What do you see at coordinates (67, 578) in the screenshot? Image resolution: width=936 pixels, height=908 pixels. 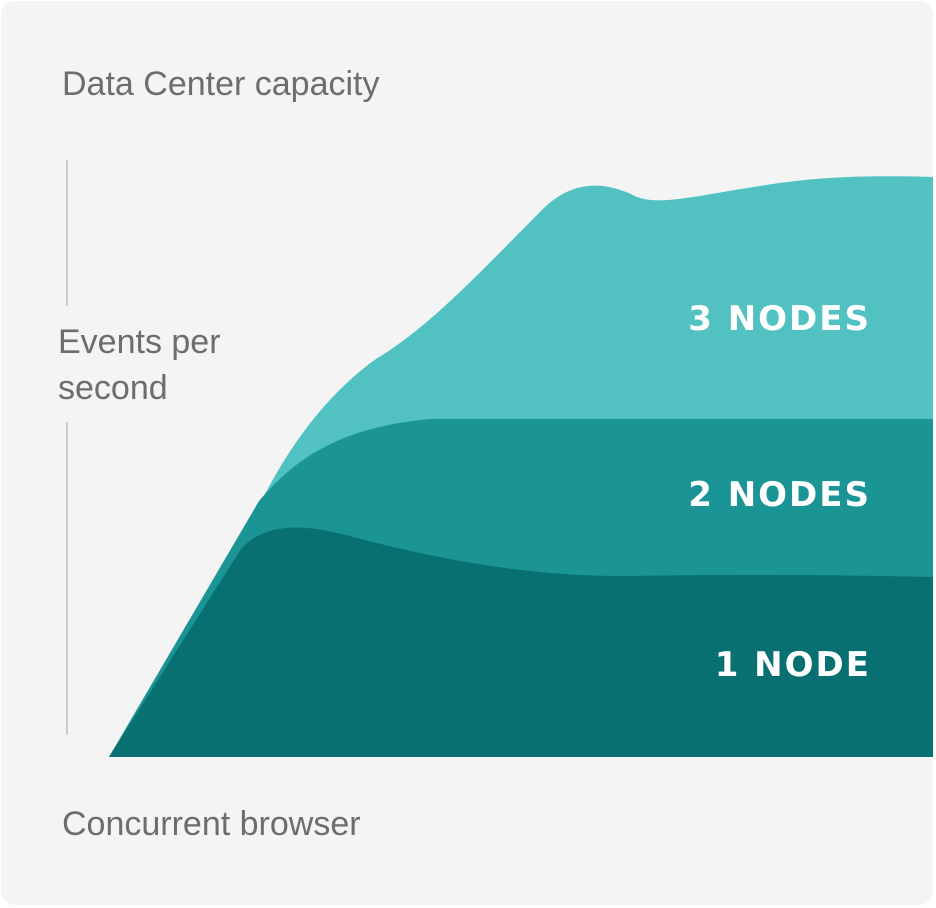 I see `y-axis-line-lower` at bounding box center [67, 578].